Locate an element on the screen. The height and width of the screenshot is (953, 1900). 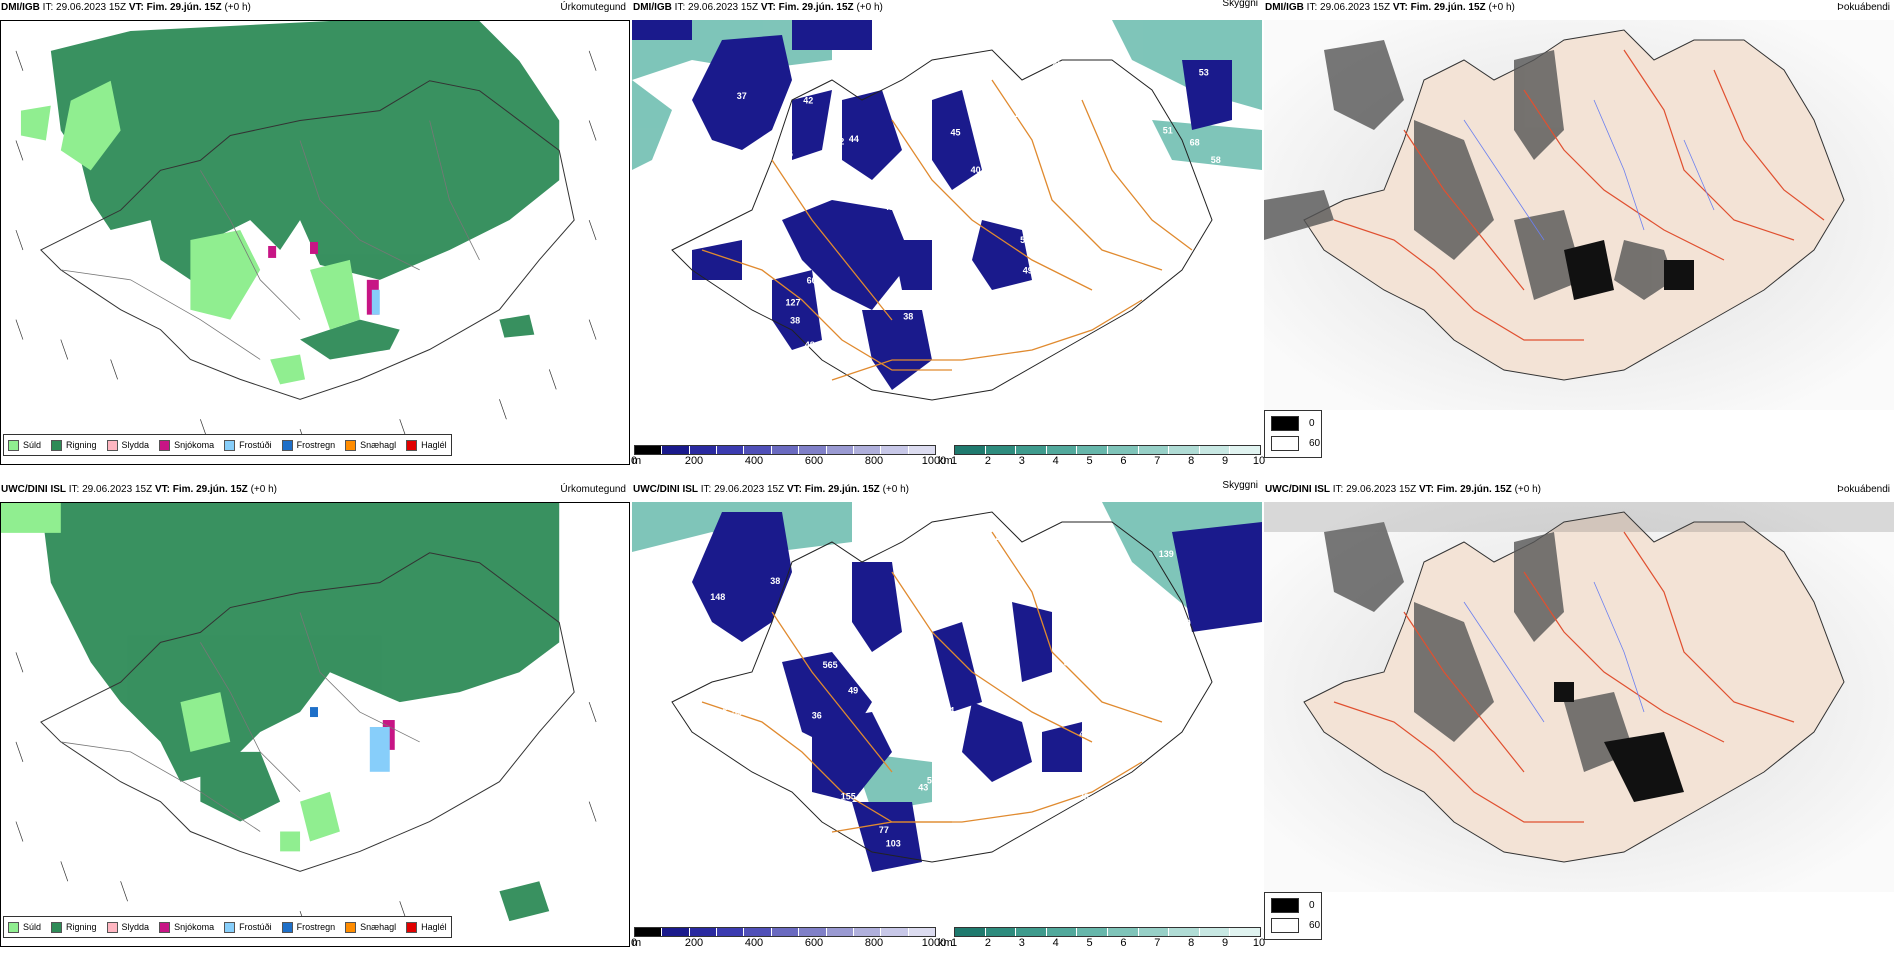
colorbar-tick: 10 is located at coordinates (1259, 943).